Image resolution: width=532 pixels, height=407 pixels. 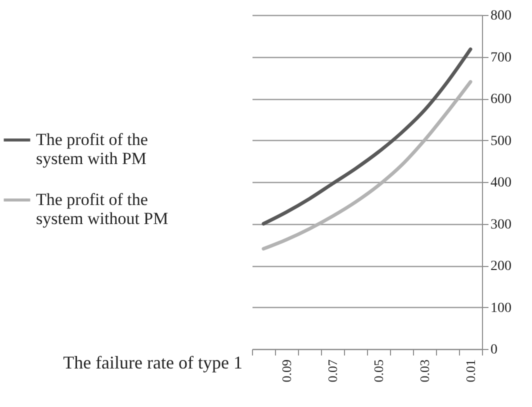 What do you see at coordinates (494, 350) in the screenshot?
I see `y-tick-label: 0` at bounding box center [494, 350].